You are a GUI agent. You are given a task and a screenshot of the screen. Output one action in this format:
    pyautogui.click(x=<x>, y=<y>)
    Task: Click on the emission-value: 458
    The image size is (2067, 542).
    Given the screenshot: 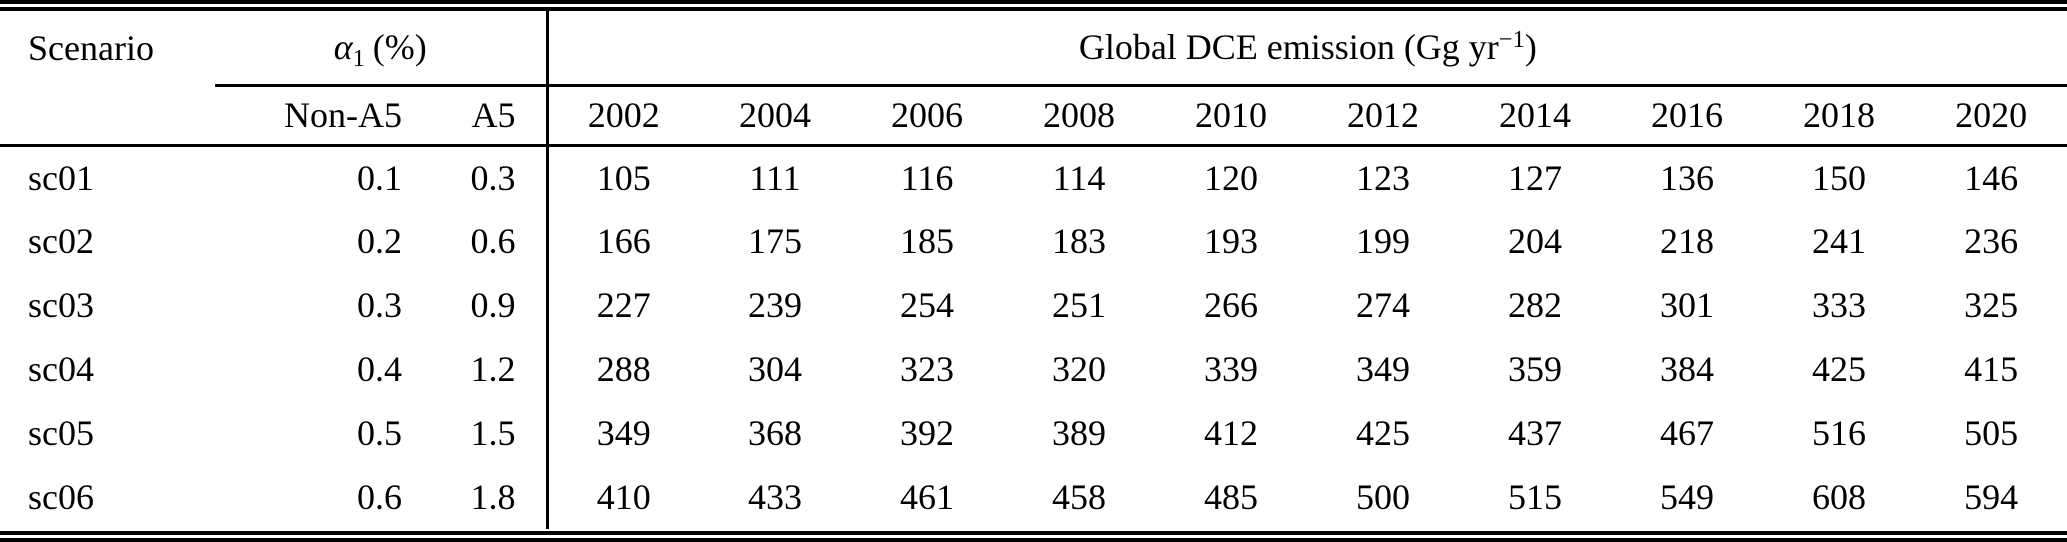 What is the action you would take?
    pyautogui.click(x=1079, y=497)
    